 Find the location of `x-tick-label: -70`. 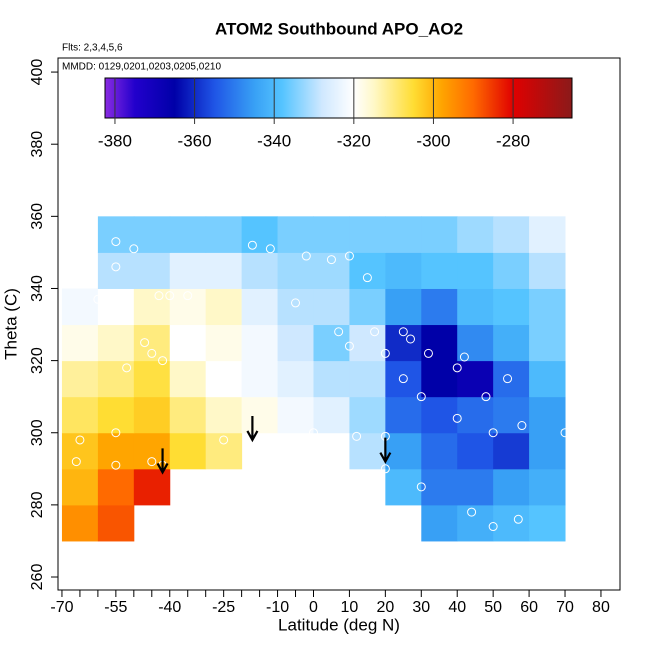

x-tick-label: -70 is located at coordinates (61, 607).